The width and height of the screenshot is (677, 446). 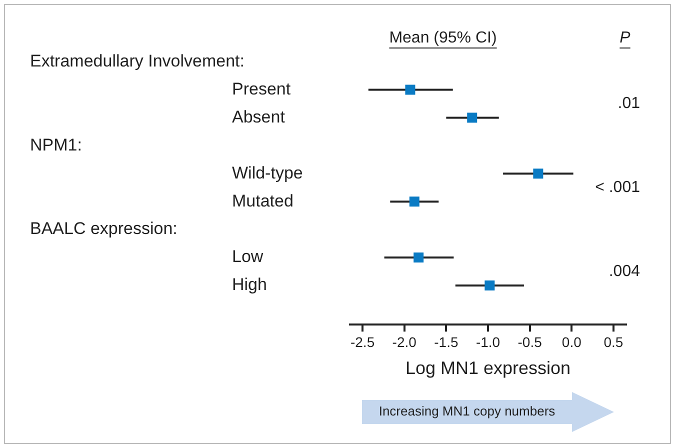 I want to click on x-tick-label: -0.5, so click(x=530, y=342).